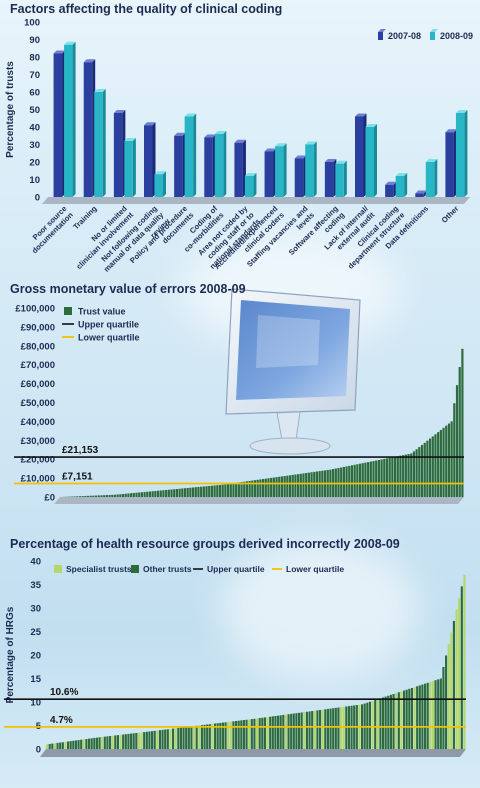 The image size is (480, 788). Describe the element at coordinates (38, 479) in the screenshot. I see `y-tick-label: £10,000` at that location.